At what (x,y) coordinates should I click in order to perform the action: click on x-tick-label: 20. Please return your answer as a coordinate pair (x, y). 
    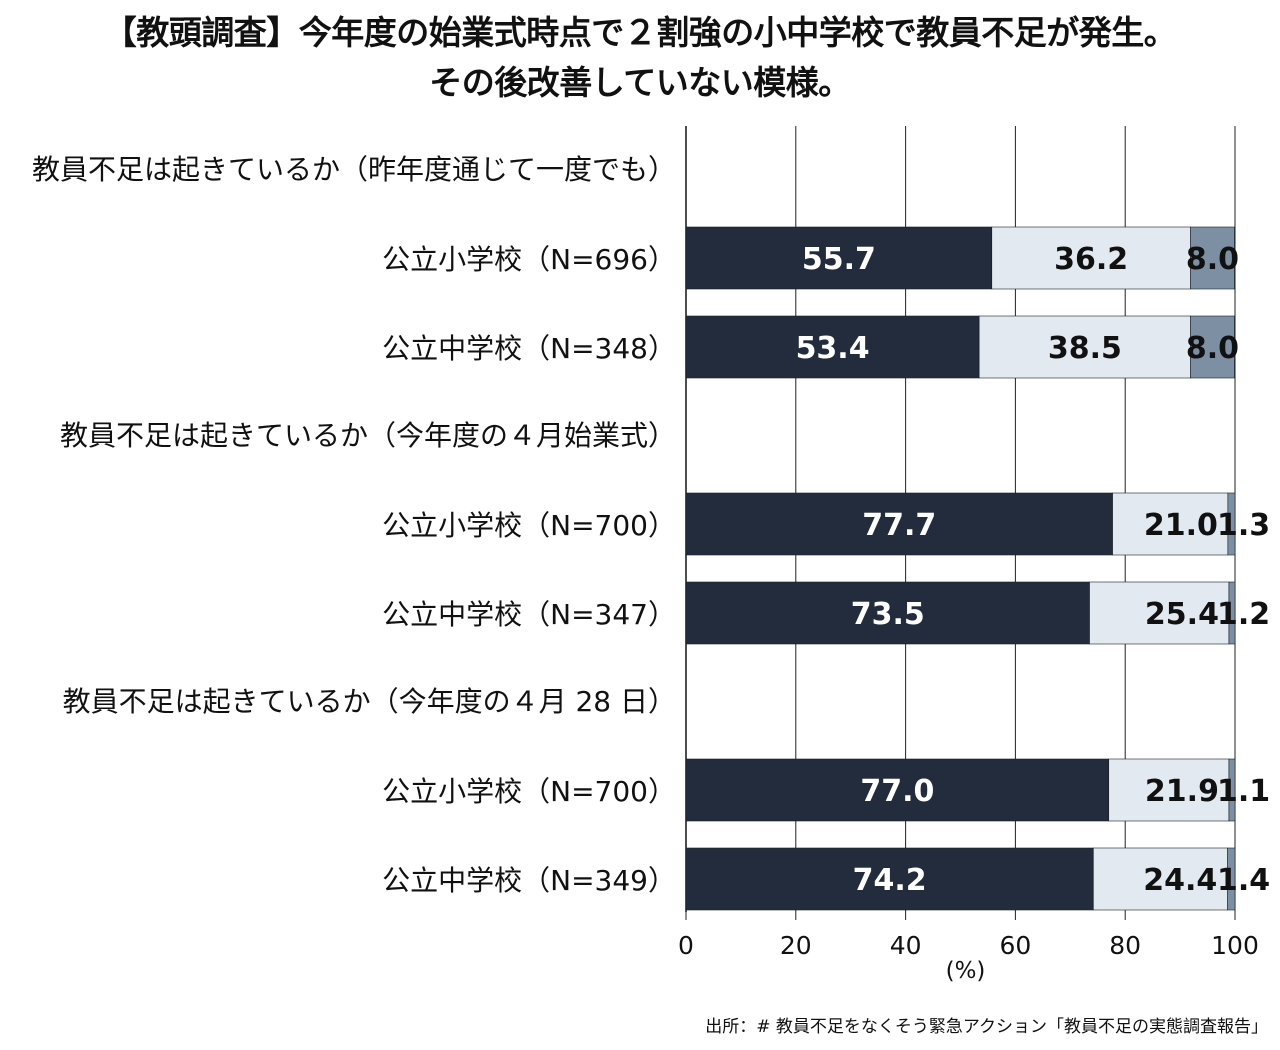
    Looking at the image, I should click on (796, 945).